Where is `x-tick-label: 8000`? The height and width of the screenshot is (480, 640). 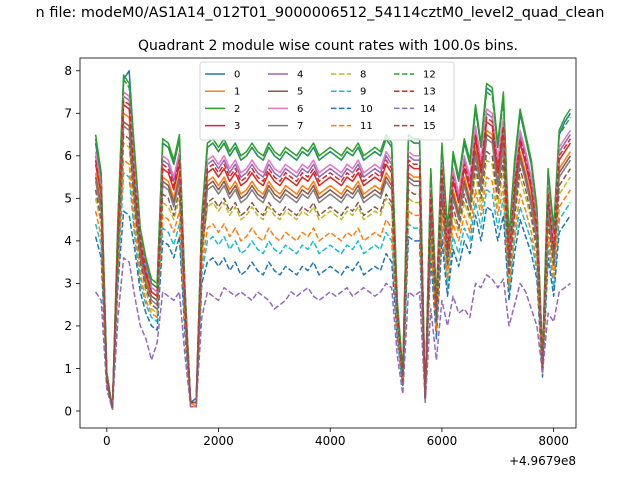
x-tick-label: 8000 is located at coordinates (553, 441).